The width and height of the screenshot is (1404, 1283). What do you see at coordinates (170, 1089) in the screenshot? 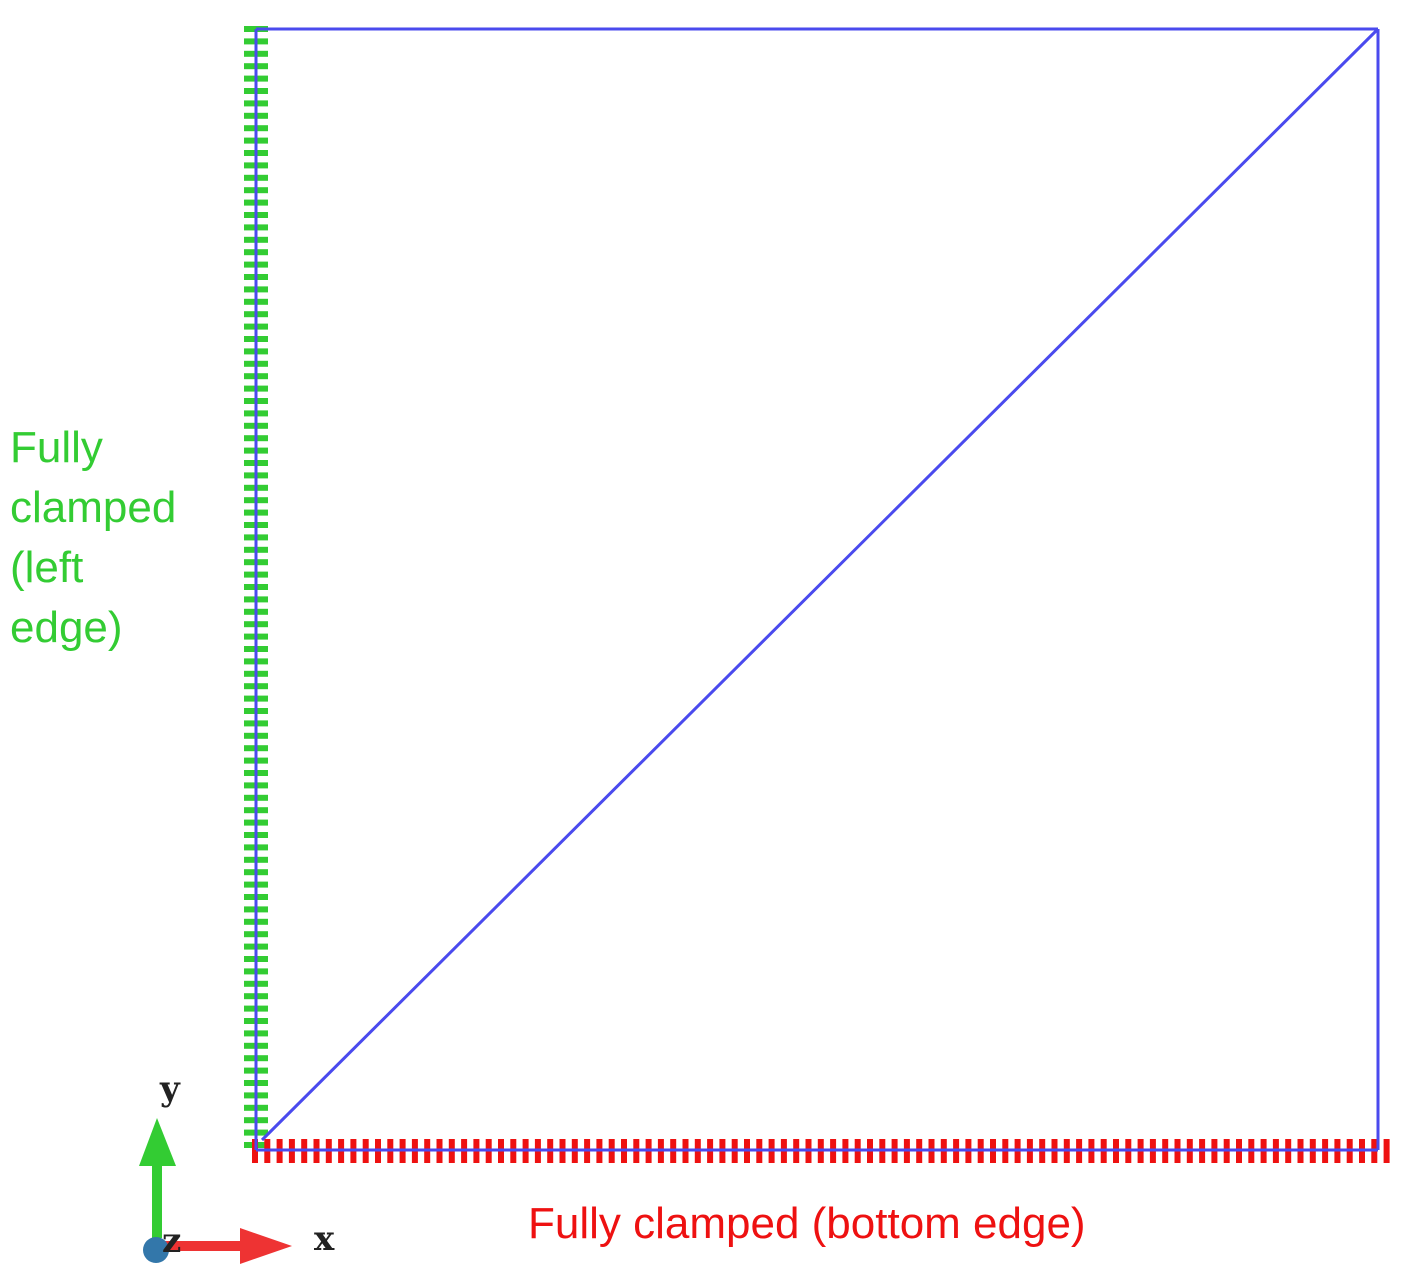
I see `y-axis-label: y` at bounding box center [170, 1089].